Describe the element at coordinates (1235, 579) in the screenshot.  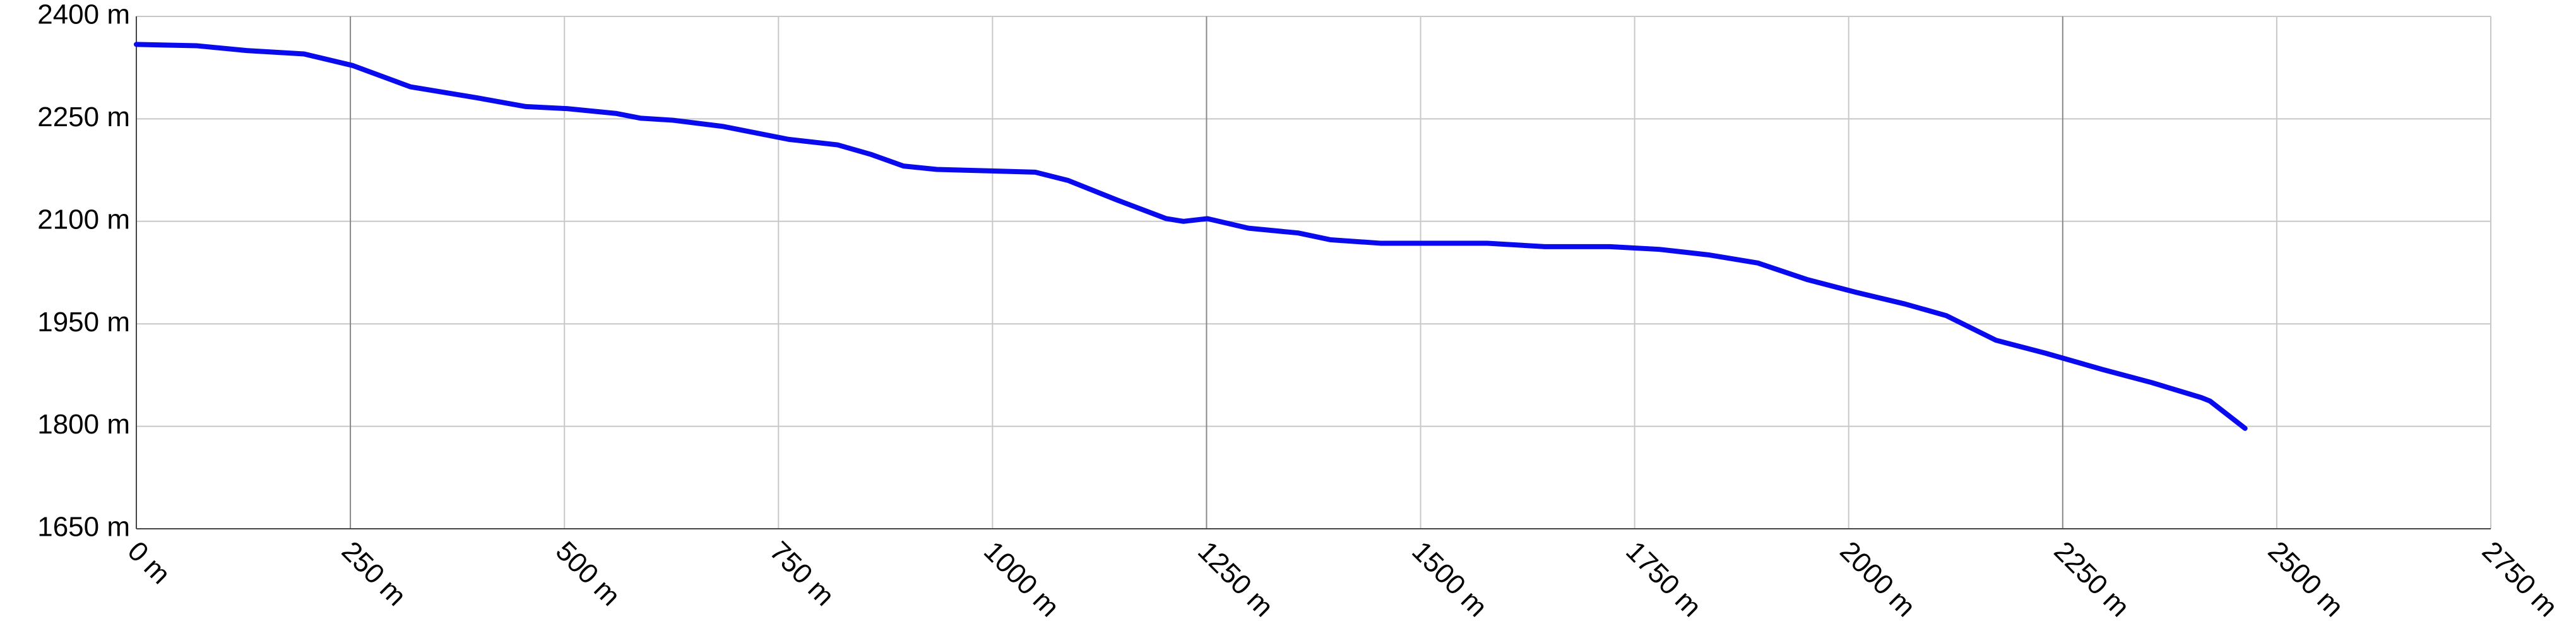
I see `x-tick-label: 1250 m` at that location.